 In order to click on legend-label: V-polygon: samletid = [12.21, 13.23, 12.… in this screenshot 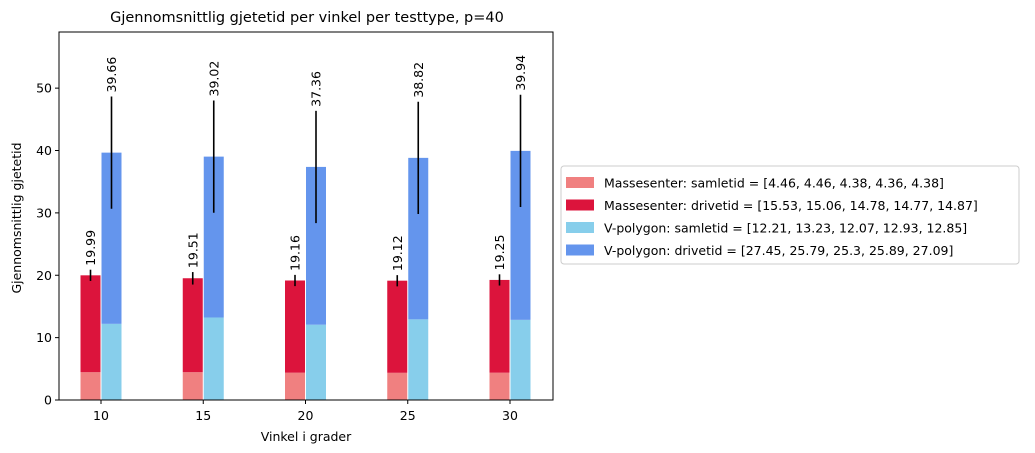, I will do `click(785, 228)`.